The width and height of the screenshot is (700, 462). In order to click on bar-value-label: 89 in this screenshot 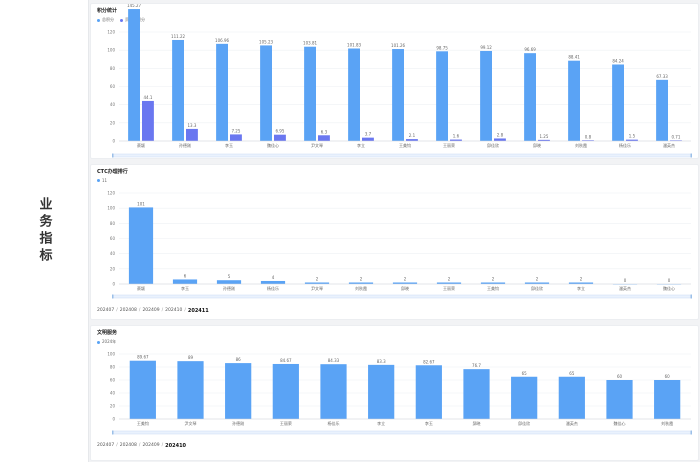, I will do `click(191, 357)`.